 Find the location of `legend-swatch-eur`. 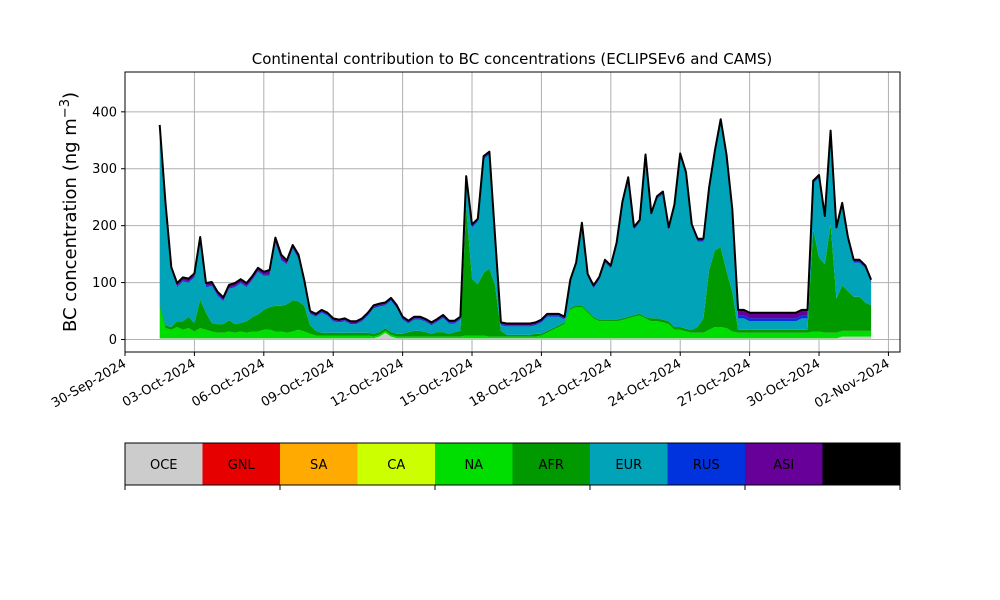

legend-swatch-eur is located at coordinates (629, 464).